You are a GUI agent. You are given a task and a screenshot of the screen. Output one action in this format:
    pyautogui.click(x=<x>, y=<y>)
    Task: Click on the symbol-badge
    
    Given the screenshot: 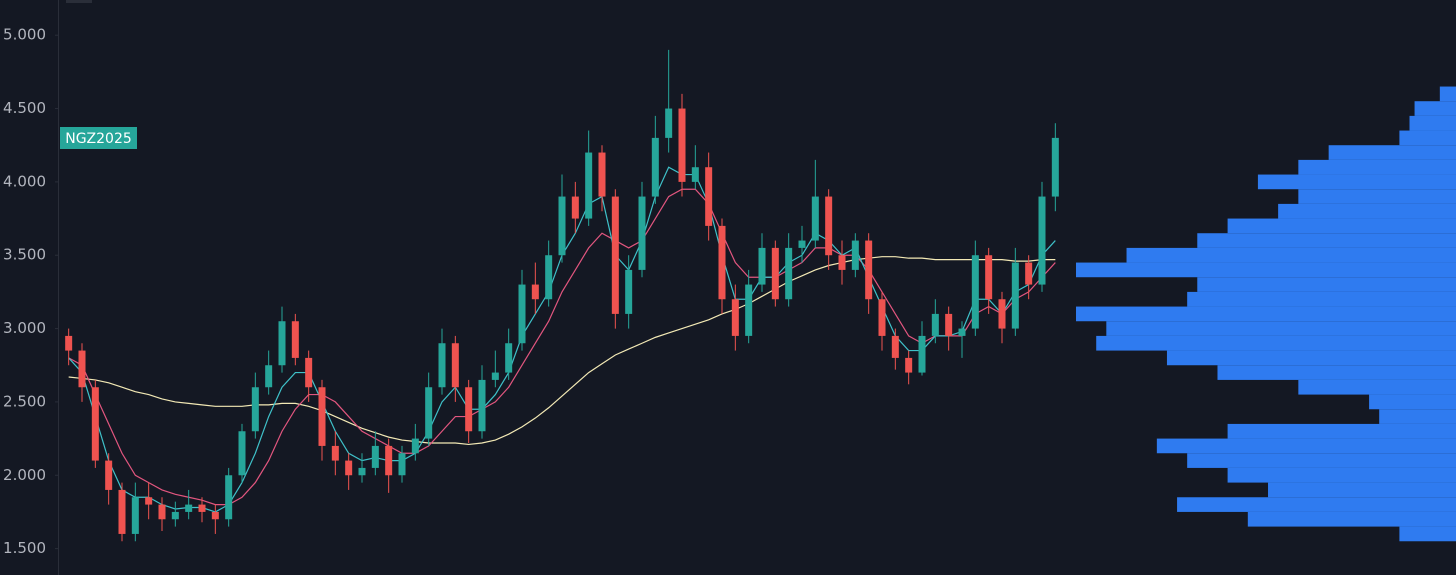 What is the action you would take?
    pyautogui.click(x=98, y=138)
    